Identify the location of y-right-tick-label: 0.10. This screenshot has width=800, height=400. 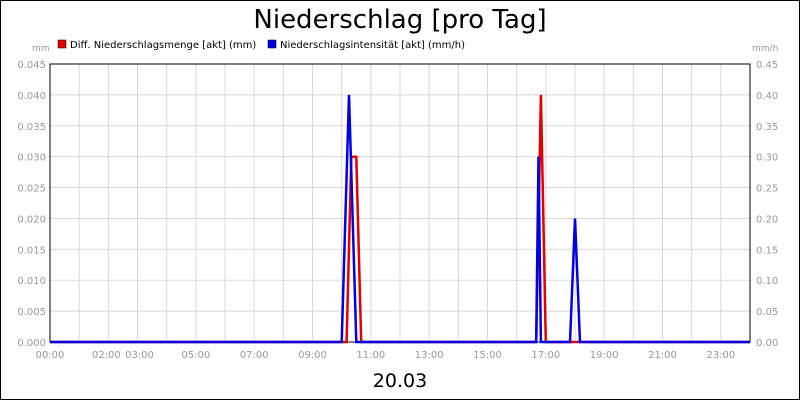
(767, 281).